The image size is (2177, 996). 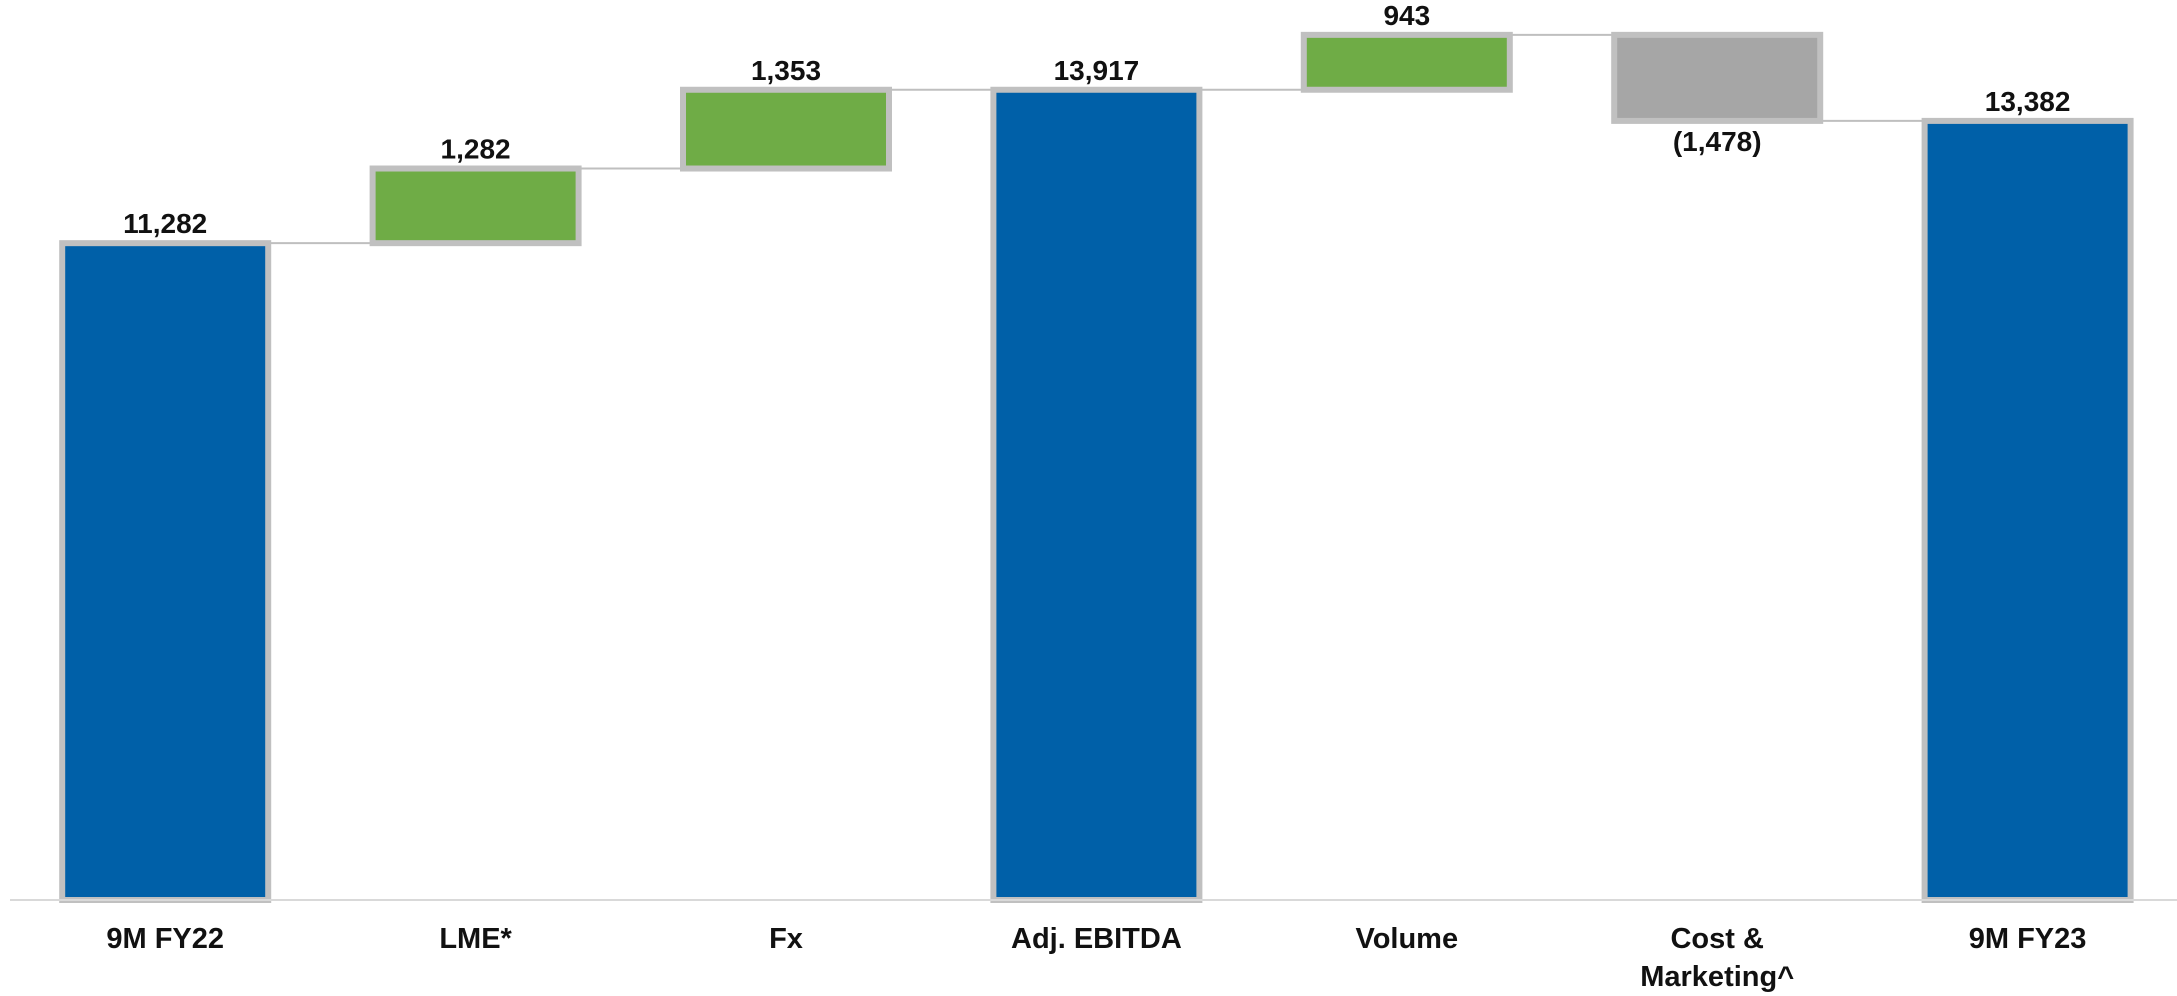 I want to click on data-label-volume: 943, so click(x=1406, y=15).